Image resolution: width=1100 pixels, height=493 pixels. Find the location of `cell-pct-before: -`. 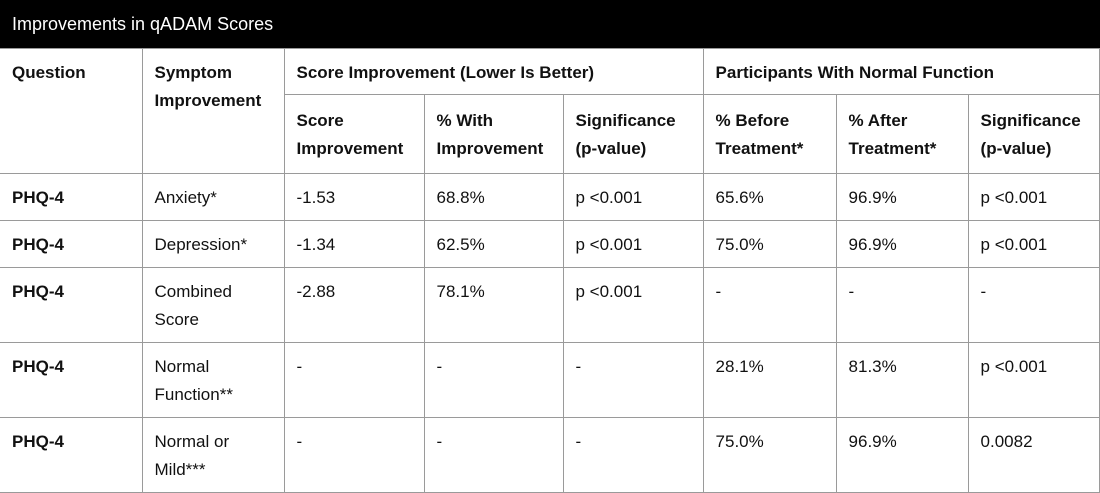

cell-pct-before: - is located at coordinates (769, 305).